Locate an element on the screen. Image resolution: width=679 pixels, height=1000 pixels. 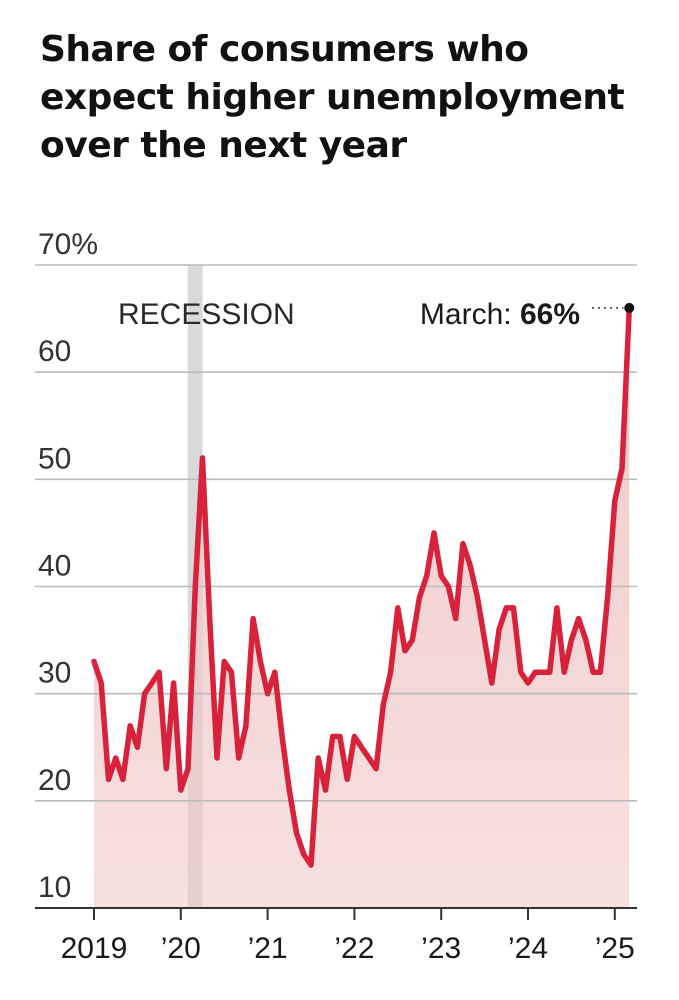
x-axis-group: 2019 ’20 ’21 ’22 ’23 ’24 ’25 is located at coordinates (348, 936).